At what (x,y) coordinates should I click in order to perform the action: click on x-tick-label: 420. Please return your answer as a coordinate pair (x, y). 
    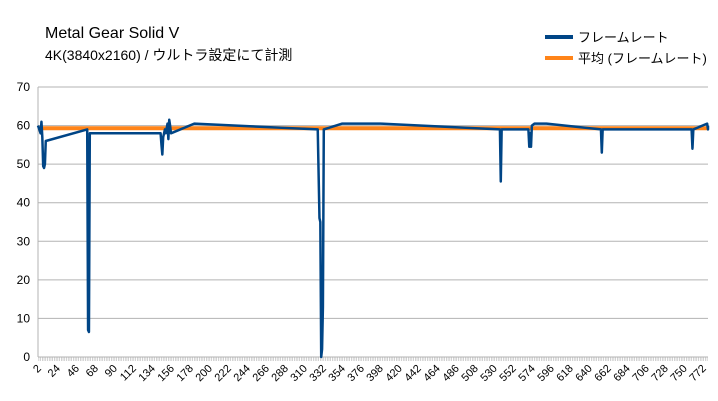
    Looking at the image, I should click on (393, 373).